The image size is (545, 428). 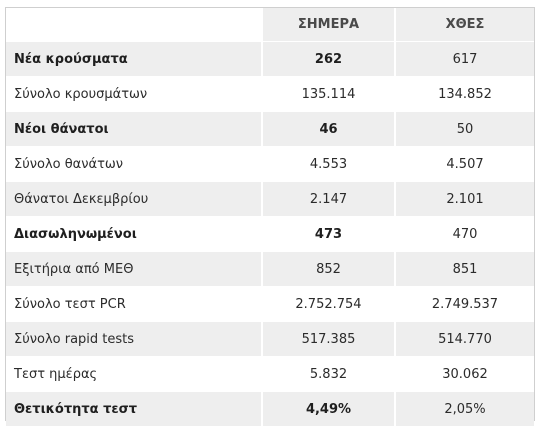 What do you see at coordinates (328, 164) in the screenshot?
I see `row-value-today: 4.553` at bounding box center [328, 164].